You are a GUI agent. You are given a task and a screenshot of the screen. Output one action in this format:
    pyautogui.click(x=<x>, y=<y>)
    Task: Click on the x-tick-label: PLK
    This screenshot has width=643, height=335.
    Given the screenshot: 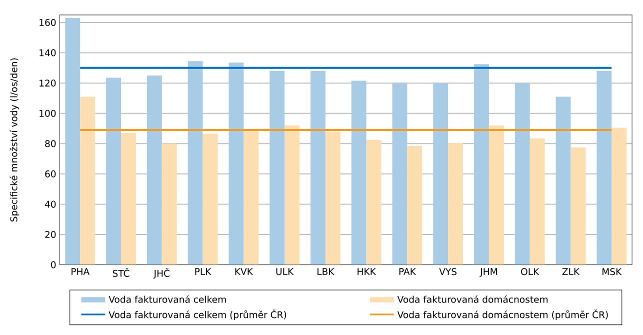 What is the action you would take?
    pyautogui.click(x=203, y=271)
    